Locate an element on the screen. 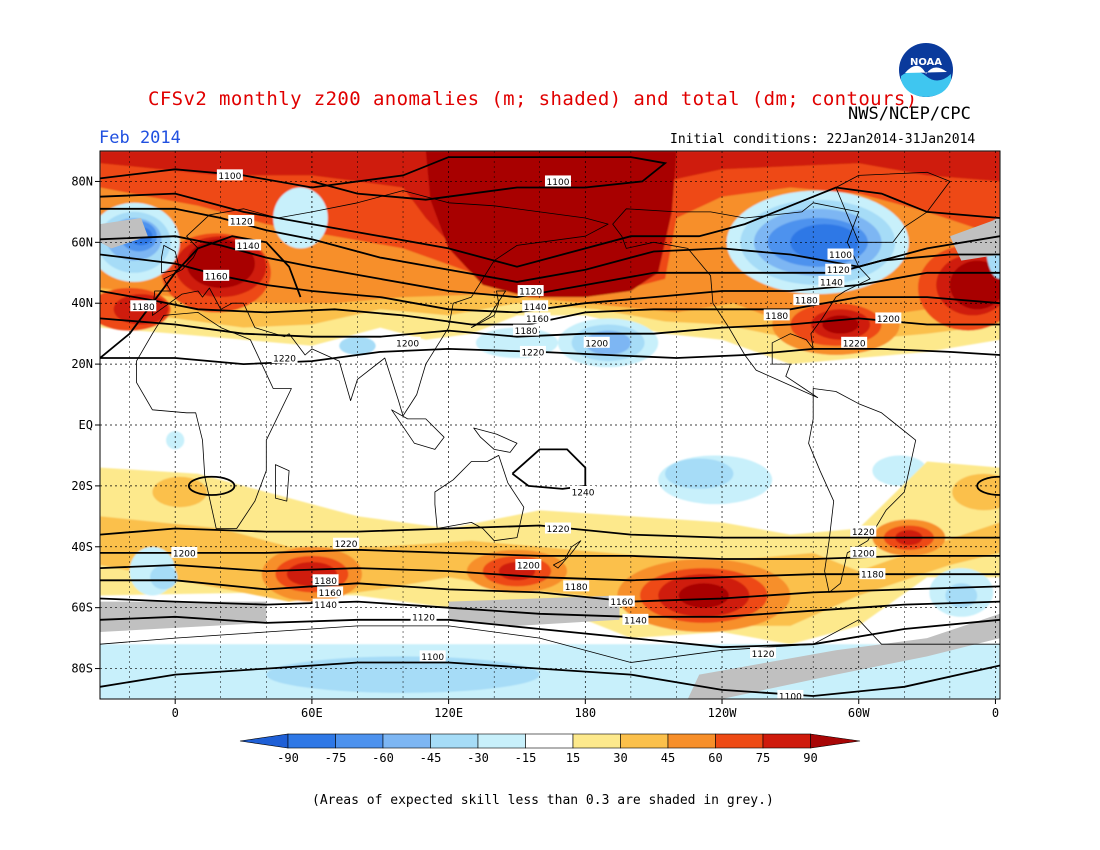  antarctic-neg30 is located at coordinates (403, 674).